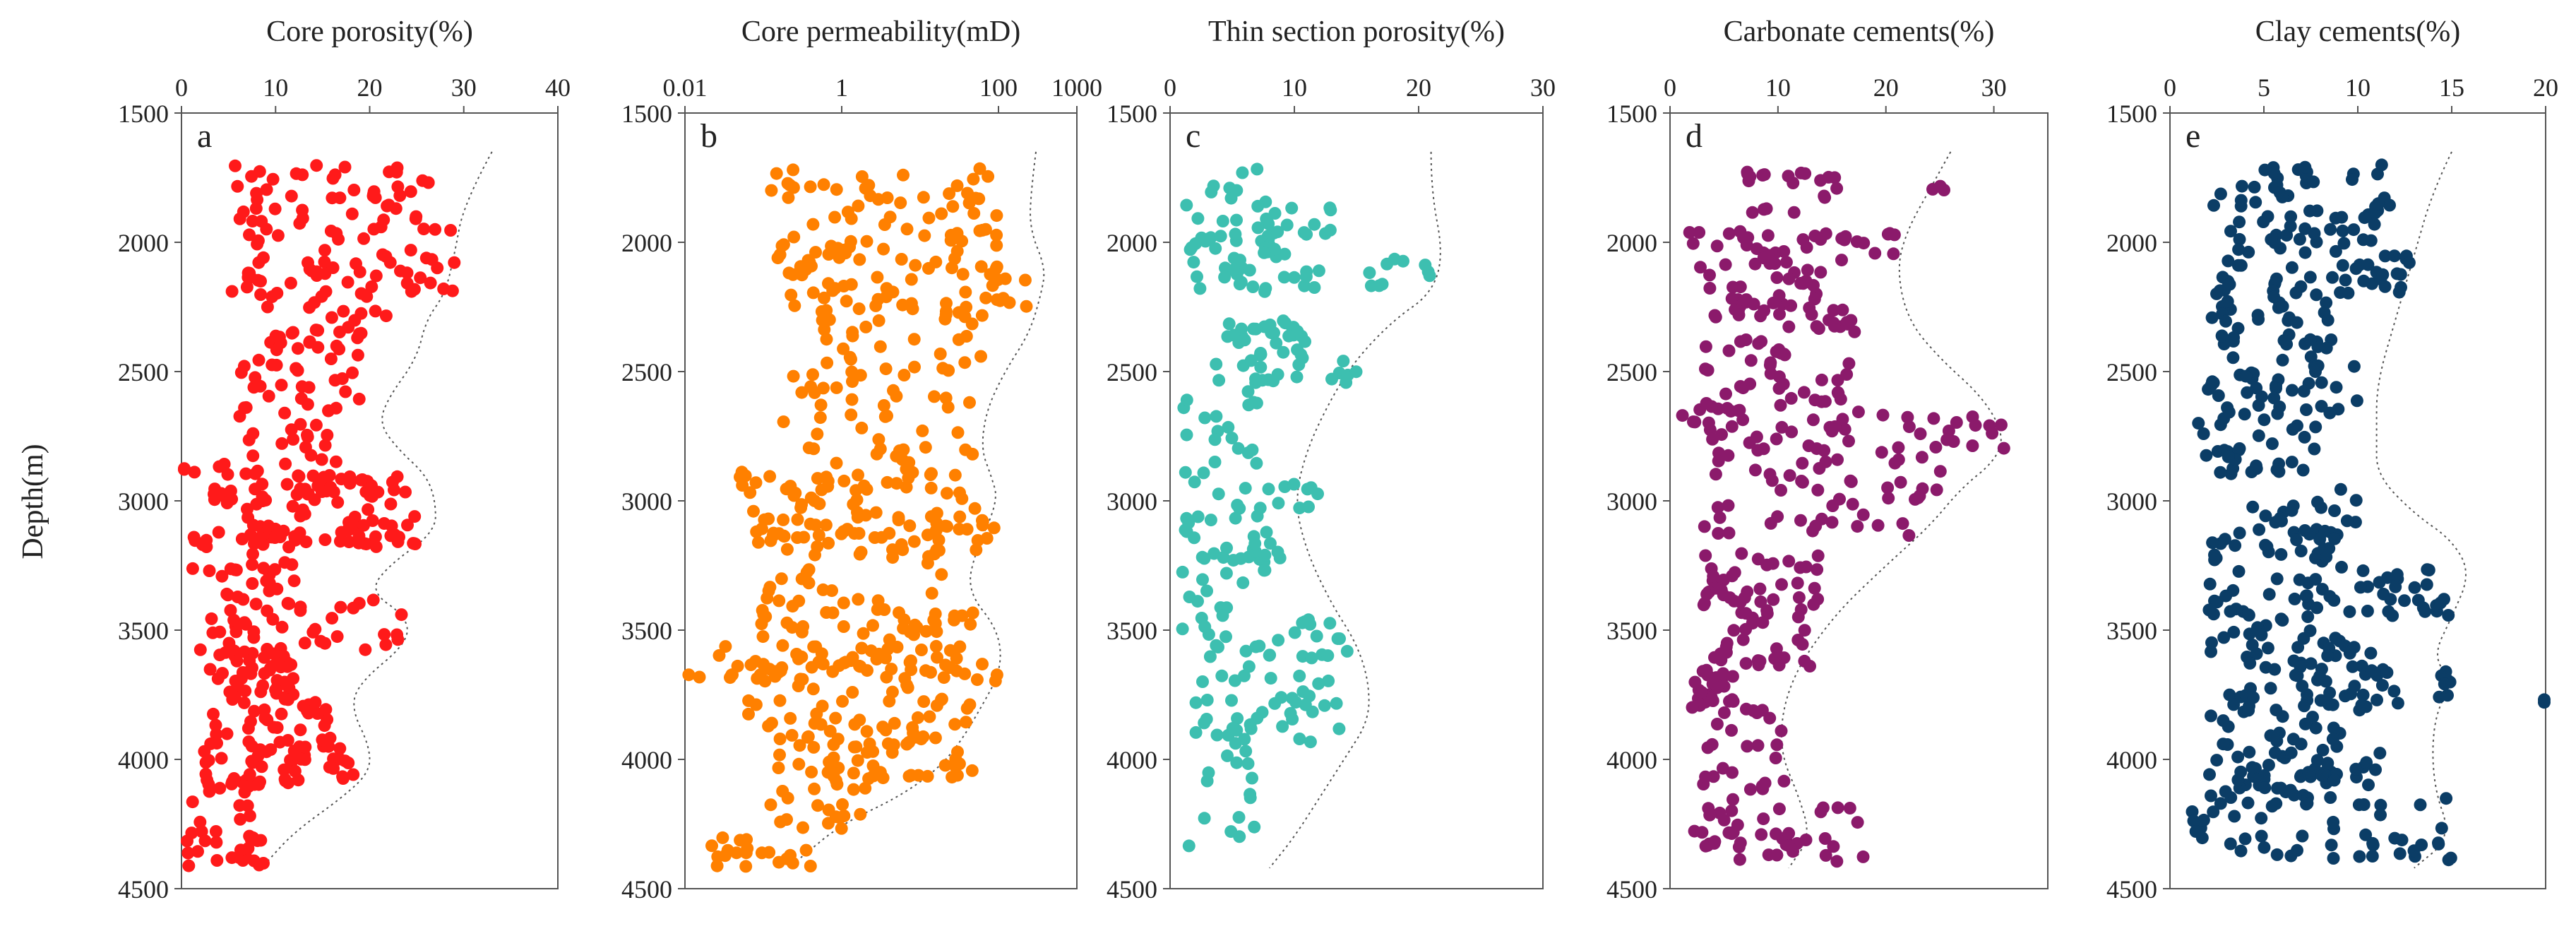 The image size is (2576, 936). Describe the element at coordinates (1631, 372) in the screenshot. I see `y-tick-label: 2500` at that location.